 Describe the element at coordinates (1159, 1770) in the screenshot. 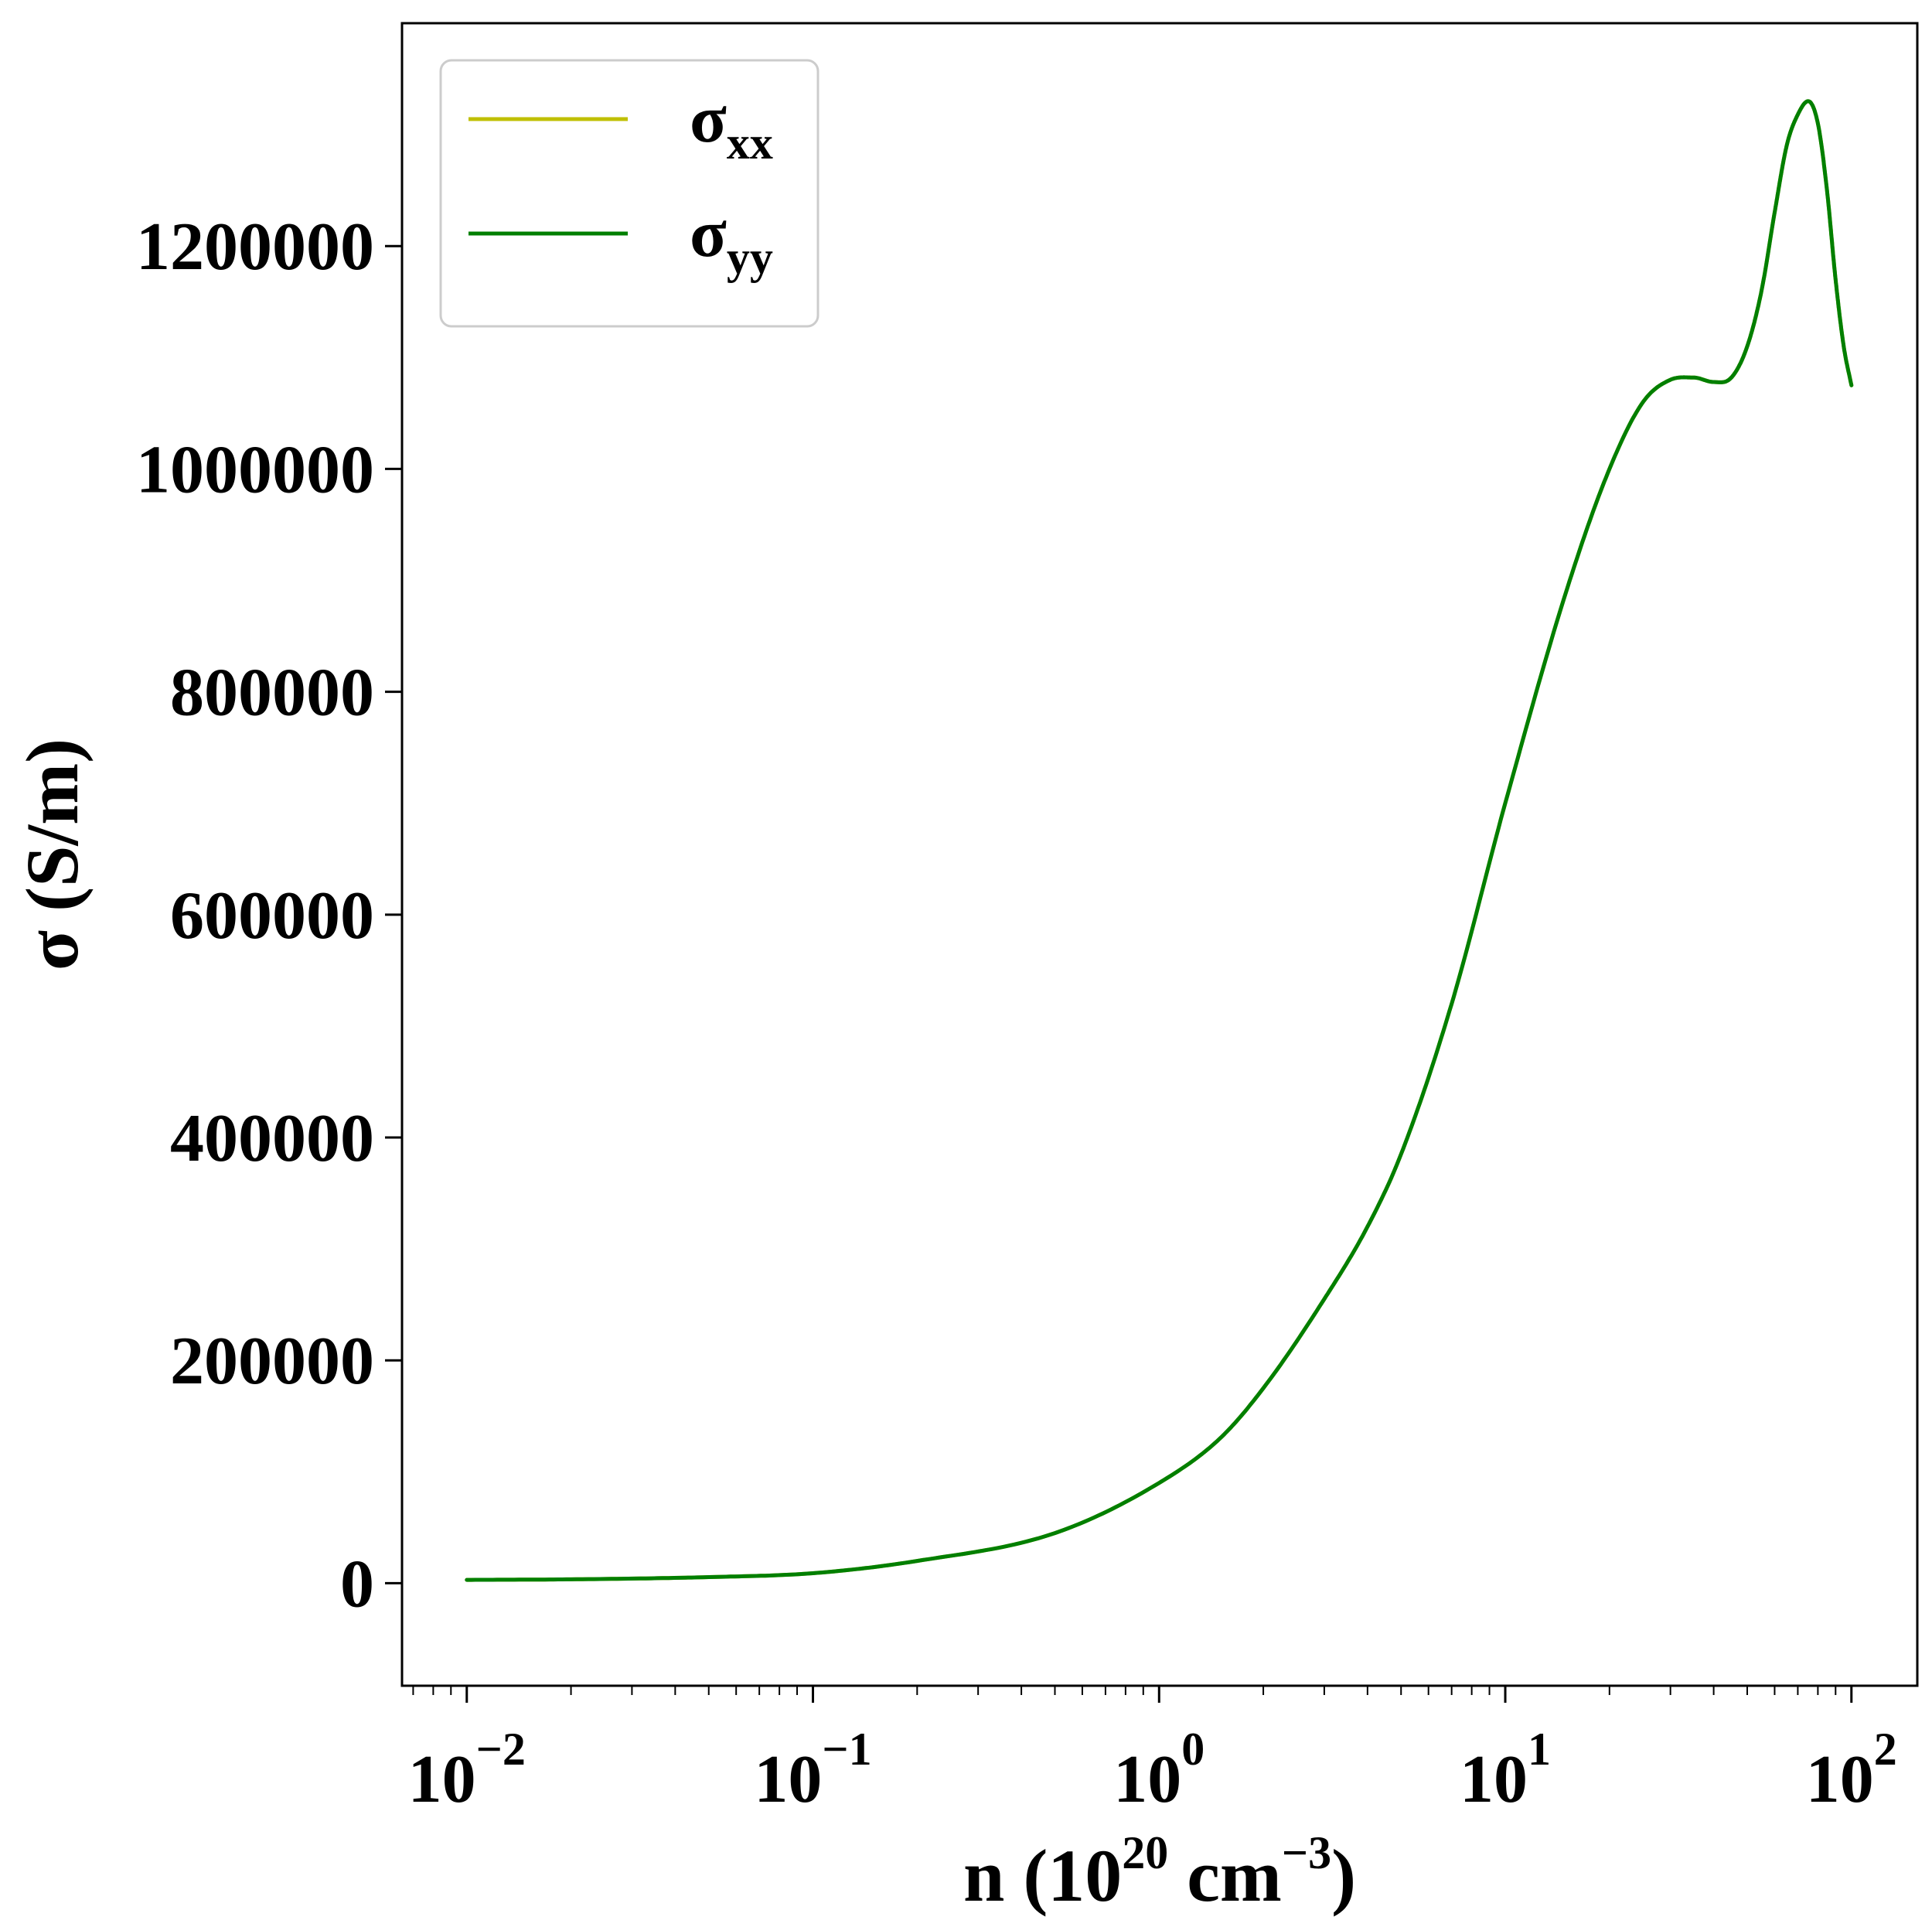

I see `x-tick-label: 10⁰` at that location.